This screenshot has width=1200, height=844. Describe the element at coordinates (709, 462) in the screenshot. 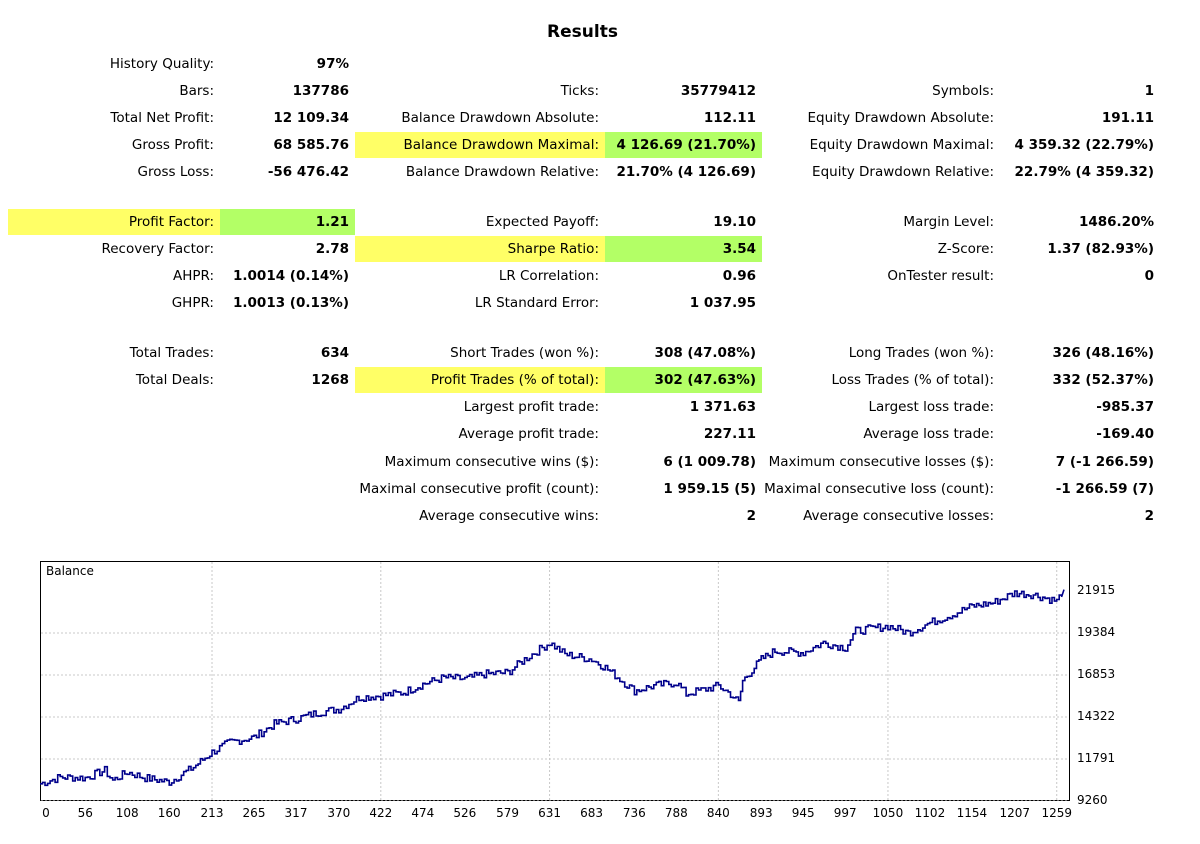

I see `max-cons-wins-value: 6 (1 009.78)` at that location.